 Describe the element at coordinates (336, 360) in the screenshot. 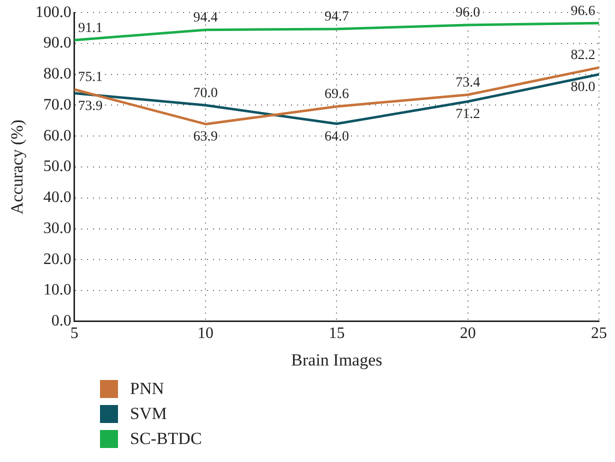

I see `x-axis-title: Brain Images` at that location.